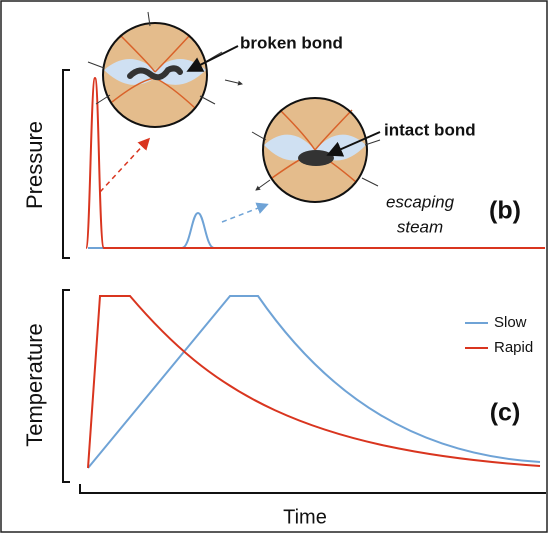 The width and height of the screenshot is (548, 533). What do you see at coordinates (420, 201) in the screenshot?
I see `annotation: escaping` at bounding box center [420, 201].